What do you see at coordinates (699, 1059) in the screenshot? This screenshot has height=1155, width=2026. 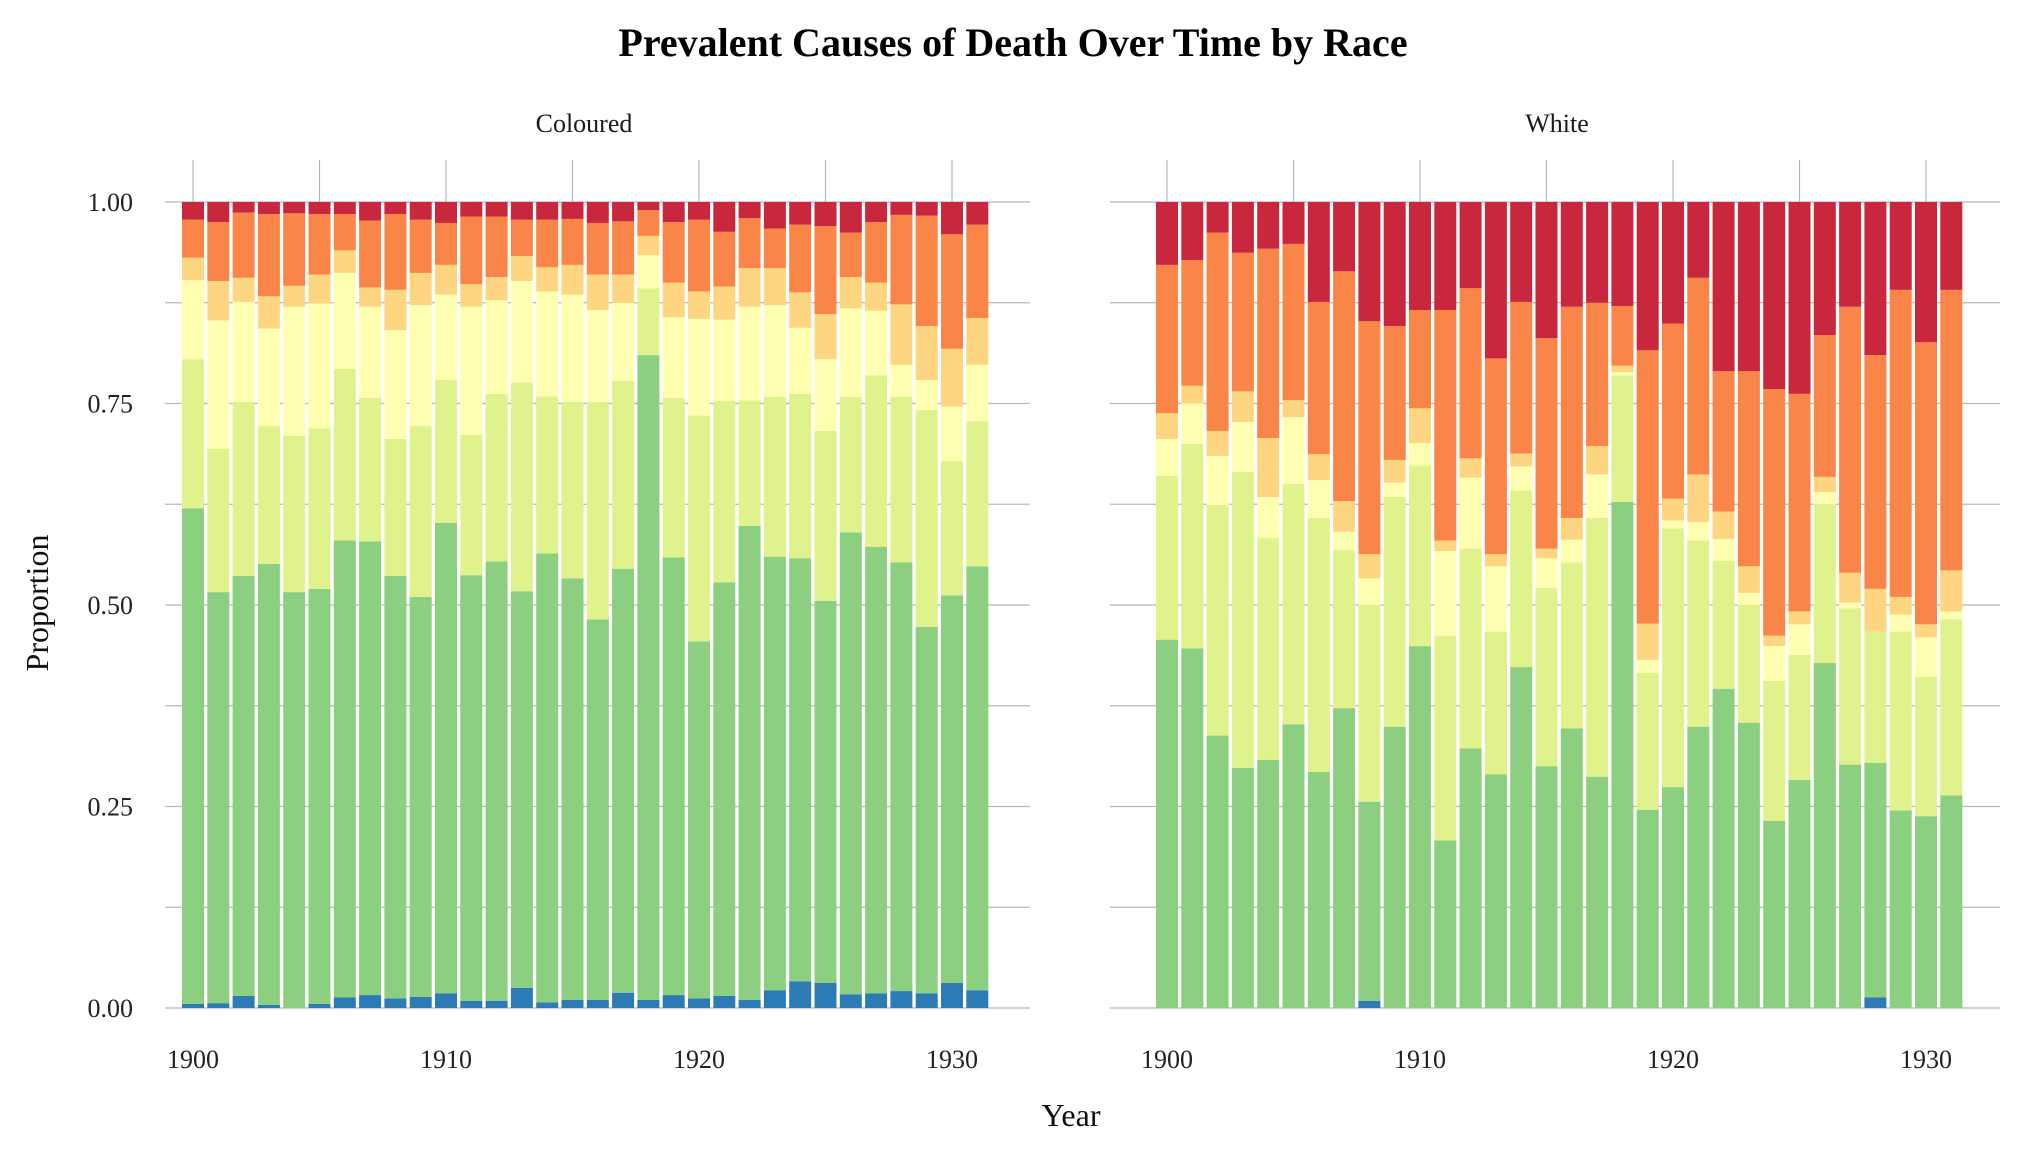 I see `x-tick-label: 1920` at bounding box center [699, 1059].